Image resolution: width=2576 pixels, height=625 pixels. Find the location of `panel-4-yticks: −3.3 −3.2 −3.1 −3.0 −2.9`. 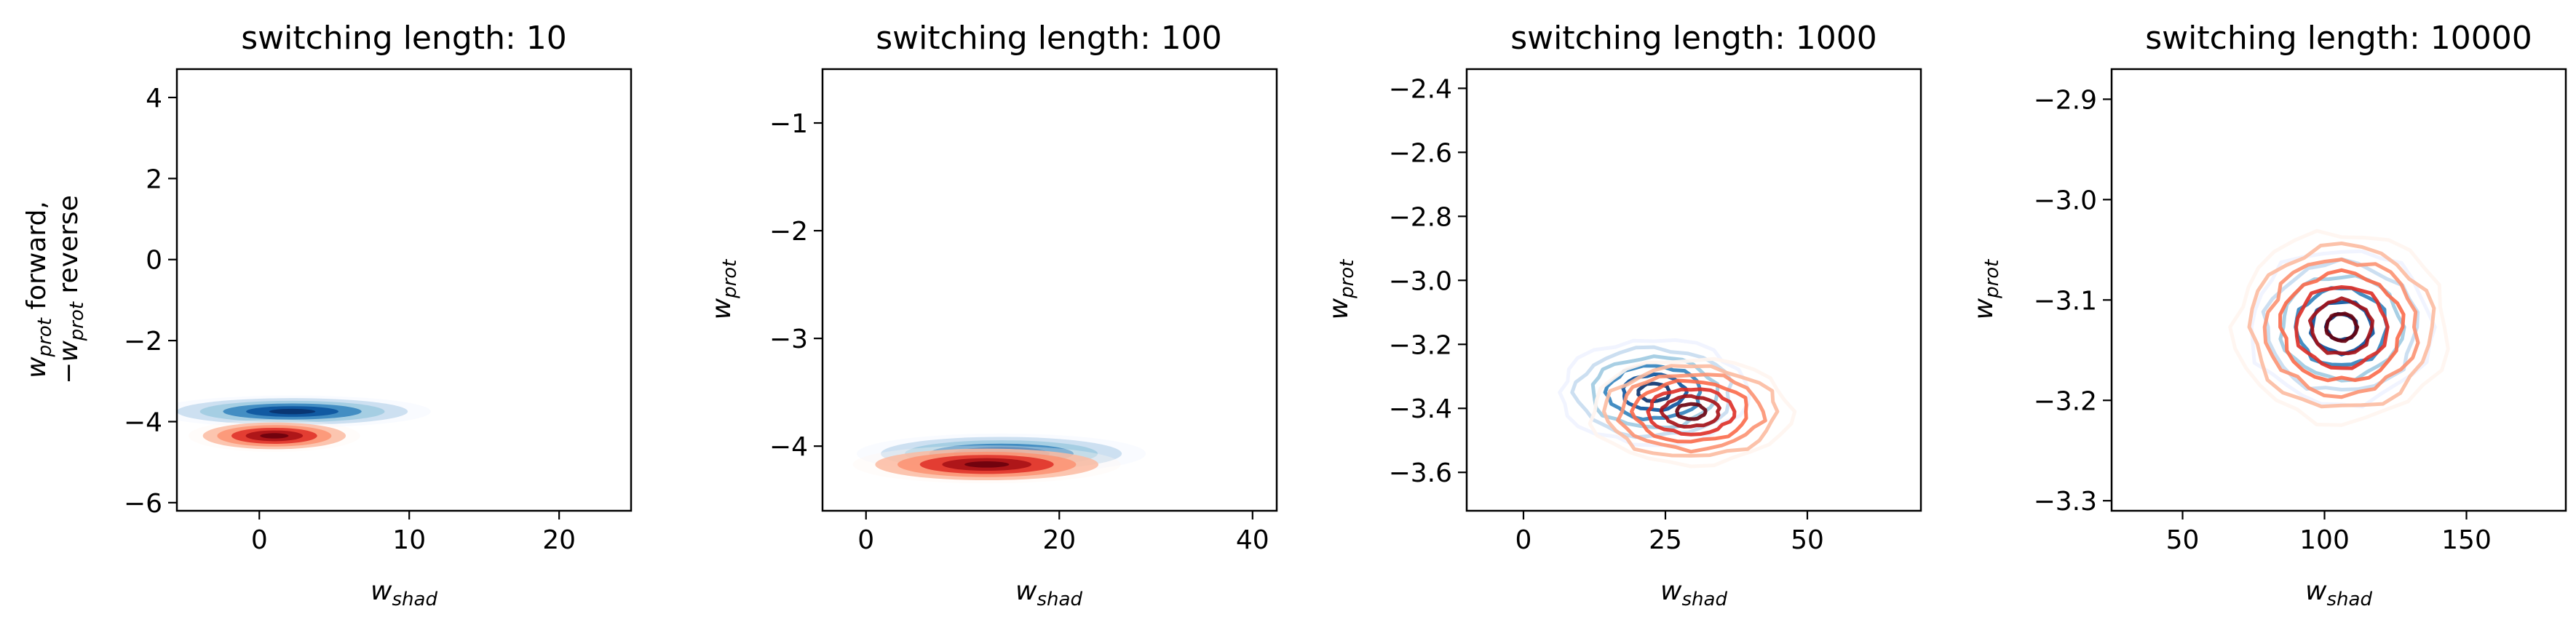

panel-4-yticks: −3.3 −3.2 −3.1 −3.0 −2.9 is located at coordinates (2073, 301).